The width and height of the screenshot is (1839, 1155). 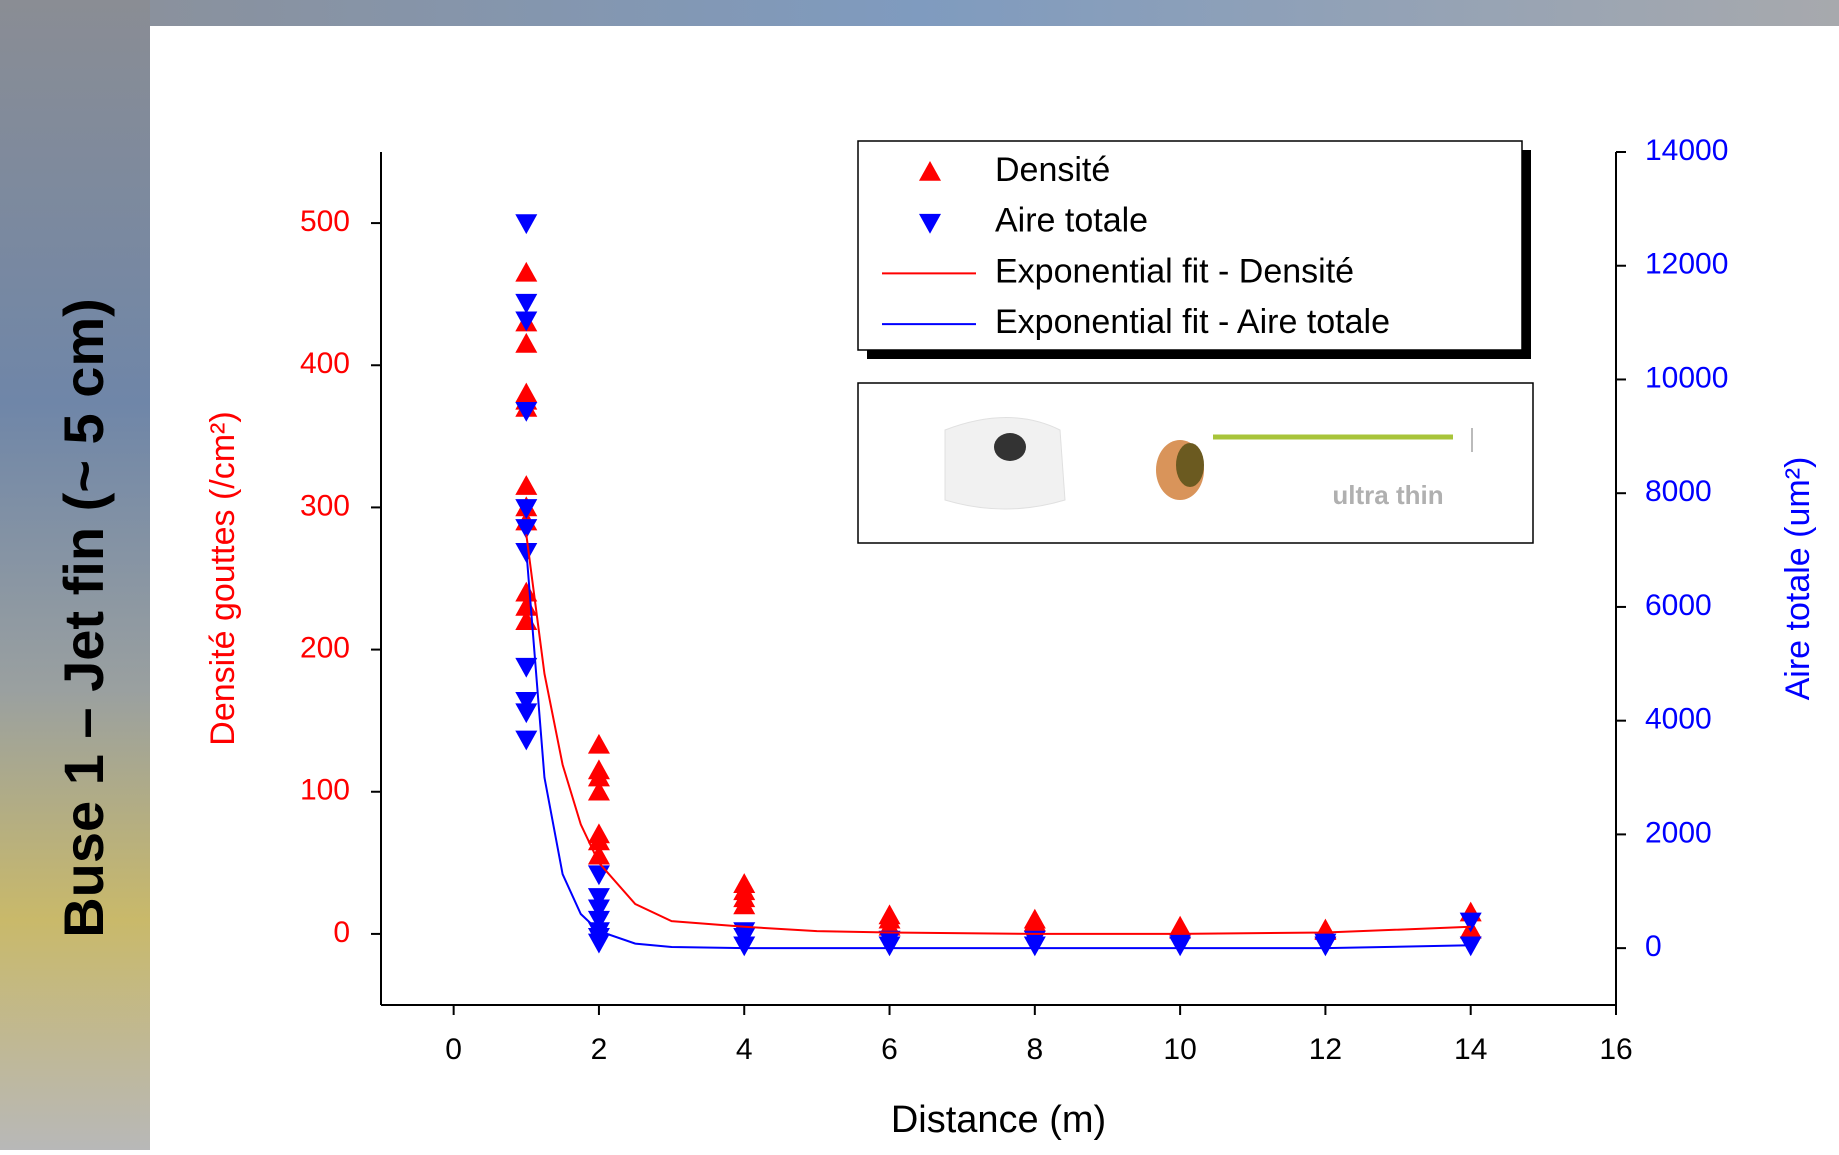 I want to click on y2-tick-label: 0, so click(x=1653, y=946).